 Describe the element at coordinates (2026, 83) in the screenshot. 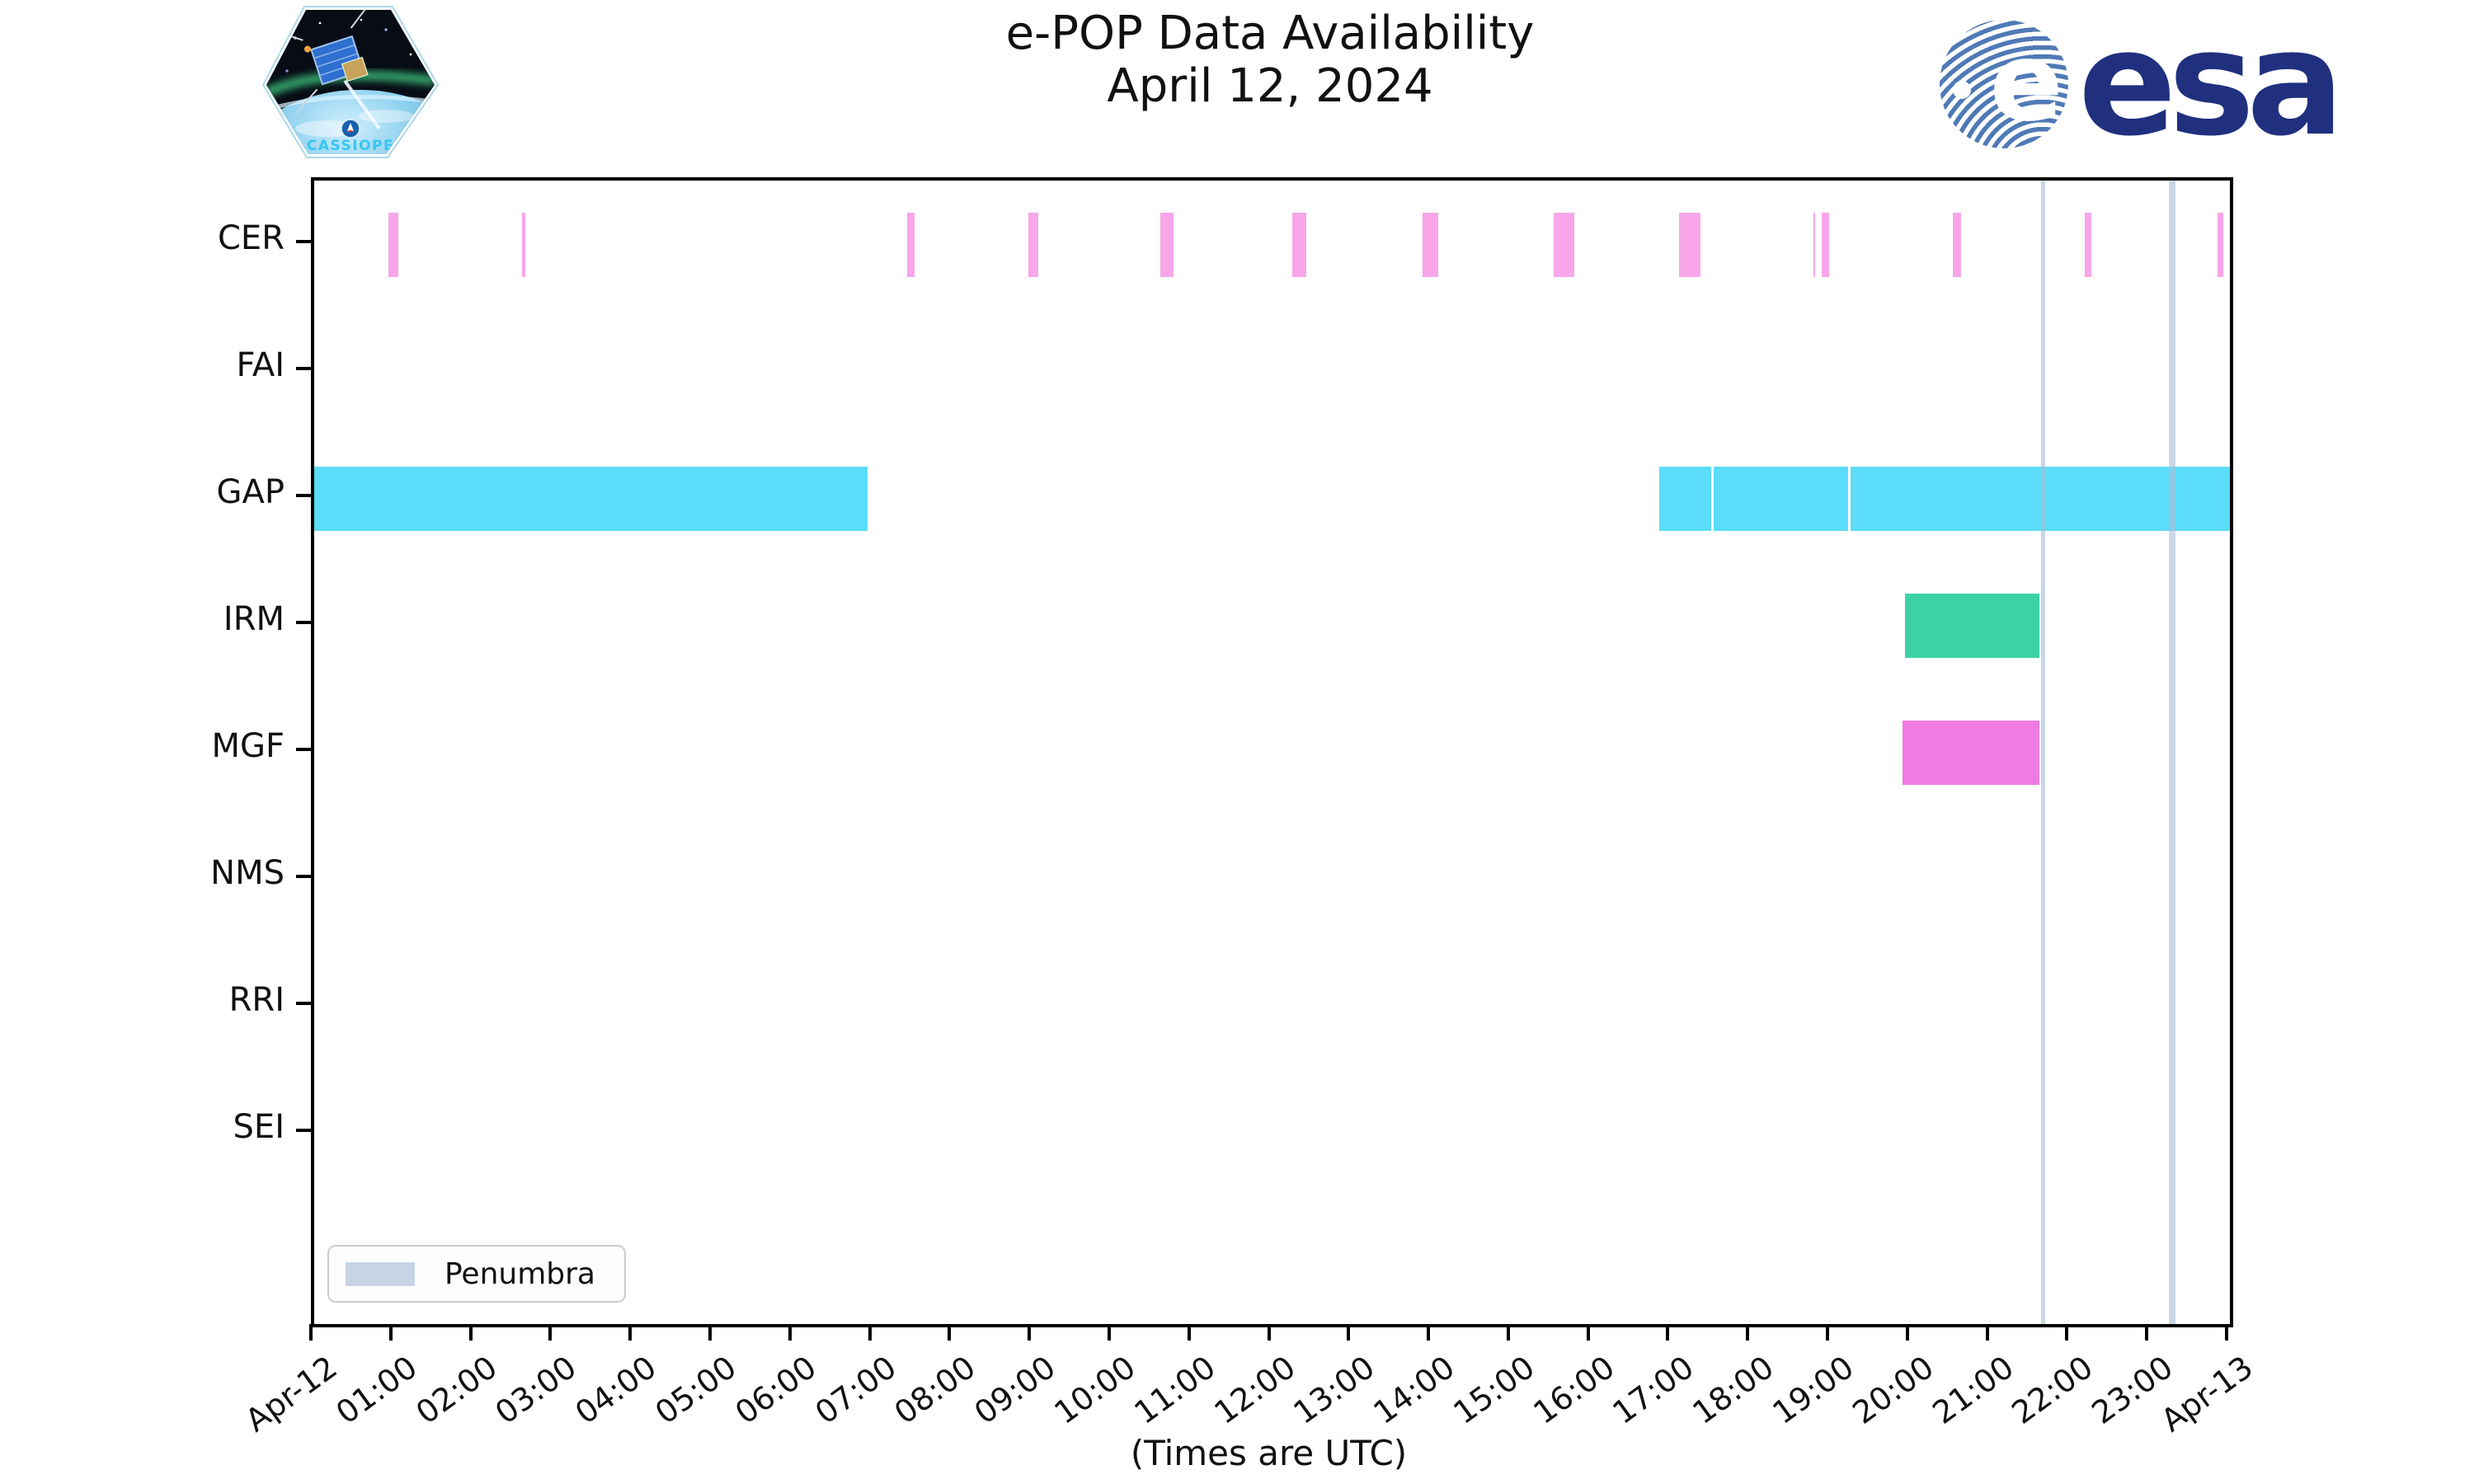

I see `esa-globe-e: e` at that location.